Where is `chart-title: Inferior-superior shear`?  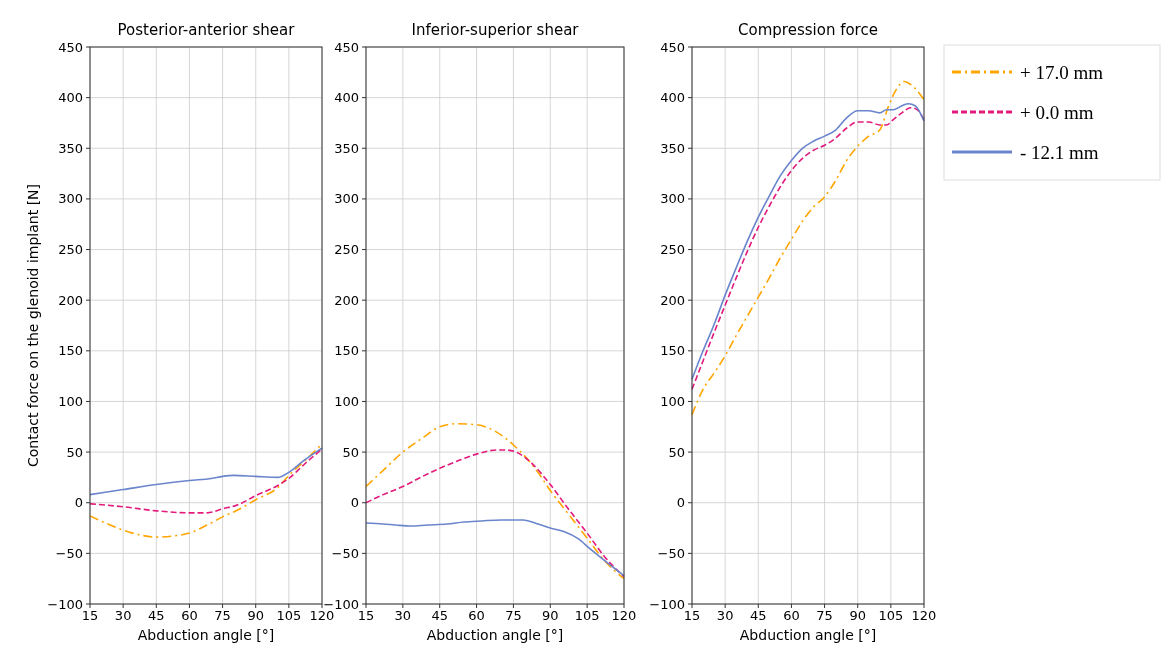 chart-title: Inferior-superior shear is located at coordinates (495, 30).